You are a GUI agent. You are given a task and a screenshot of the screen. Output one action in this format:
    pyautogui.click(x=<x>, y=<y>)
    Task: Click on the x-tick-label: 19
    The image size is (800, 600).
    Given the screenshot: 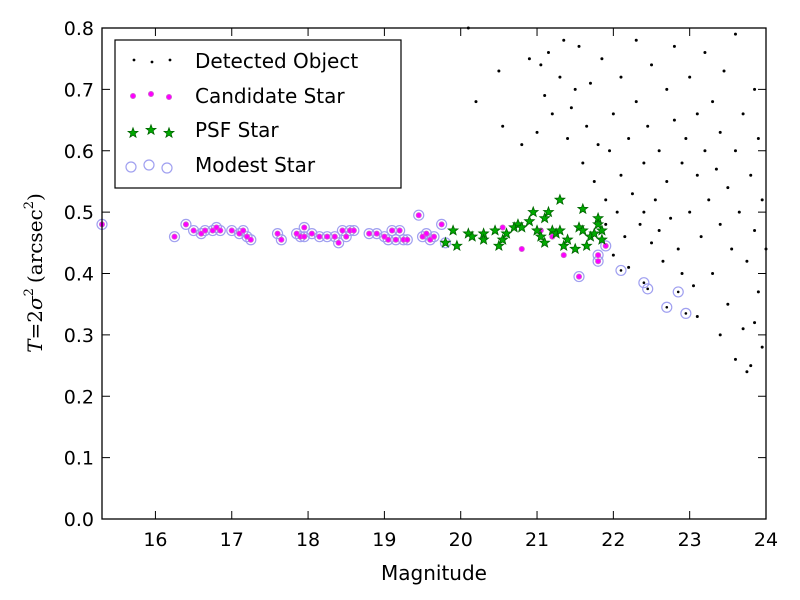 What is the action you would take?
    pyautogui.click(x=384, y=540)
    